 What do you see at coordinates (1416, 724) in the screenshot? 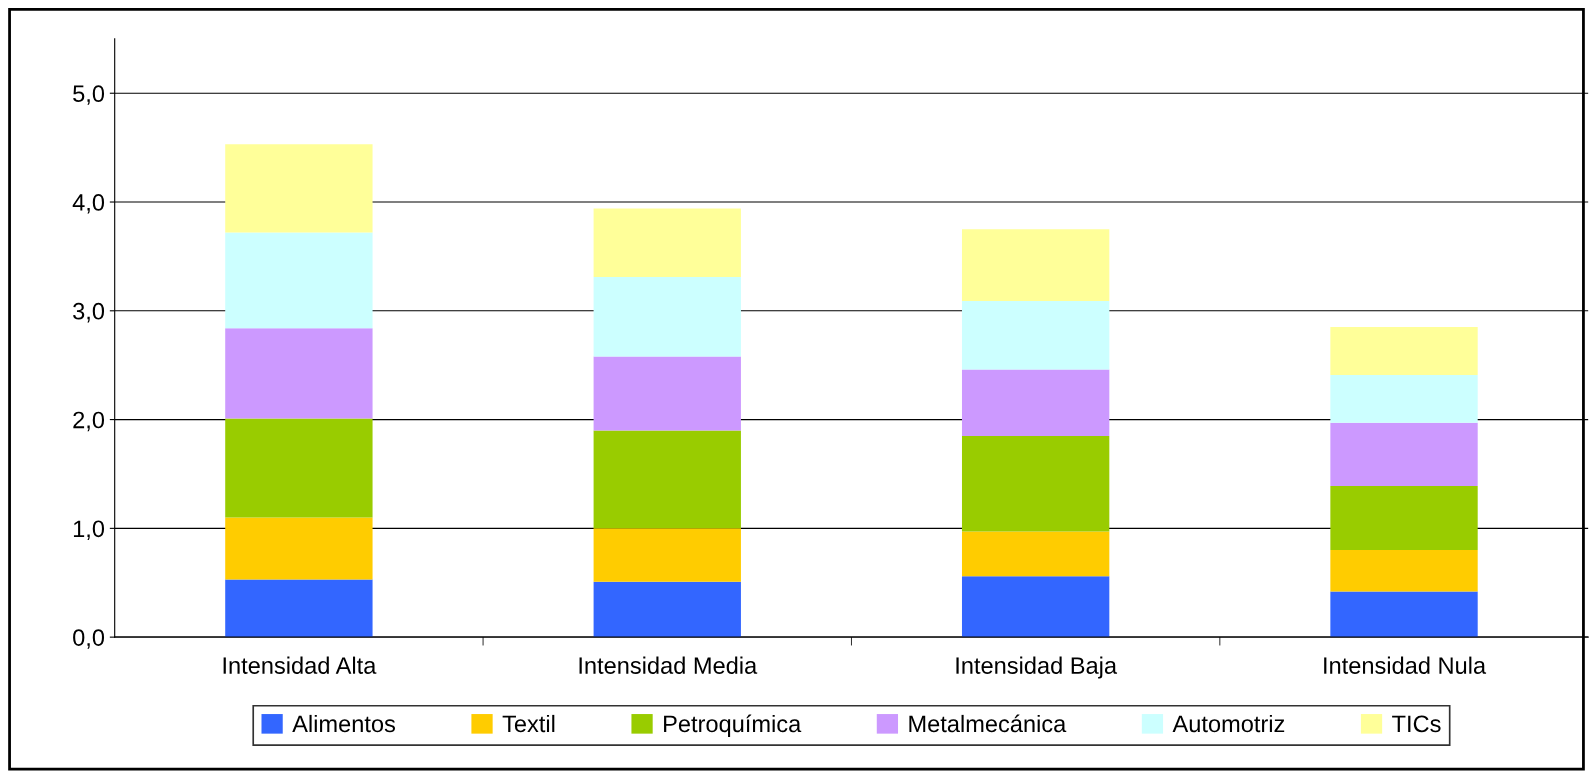
I see `legend-label: TICs` at bounding box center [1416, 724].